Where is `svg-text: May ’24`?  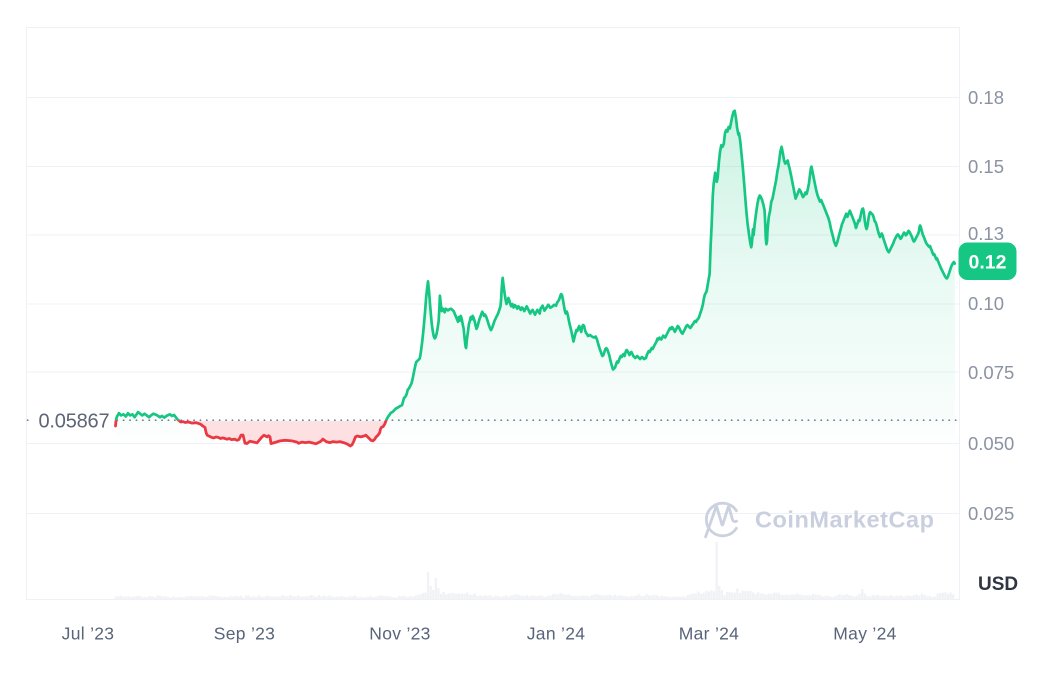
svg-text: May ’24 is located at coordinates (864, 634).